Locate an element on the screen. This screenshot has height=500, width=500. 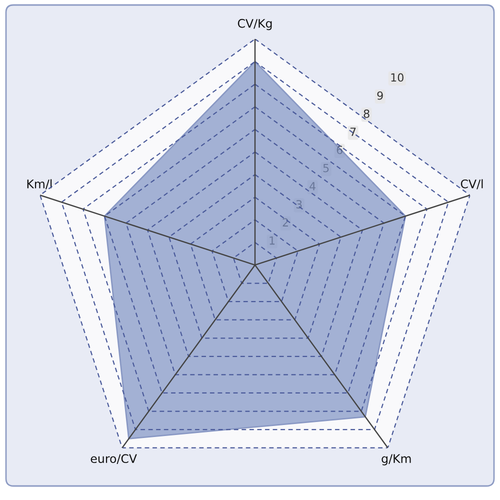
spoke-label: Km/l is located at coordinates (39, 184).